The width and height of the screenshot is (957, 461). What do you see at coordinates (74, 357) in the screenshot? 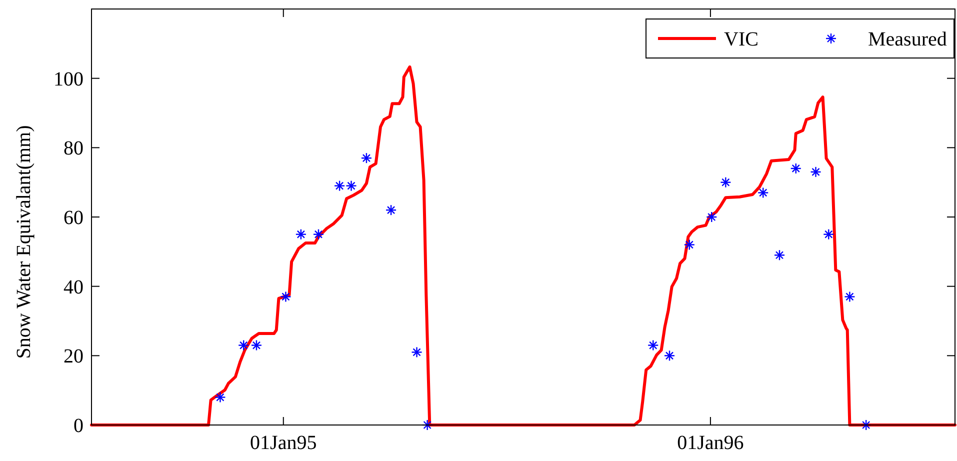
I see `y-tick-label: 20` at bounding box center [74, 357].